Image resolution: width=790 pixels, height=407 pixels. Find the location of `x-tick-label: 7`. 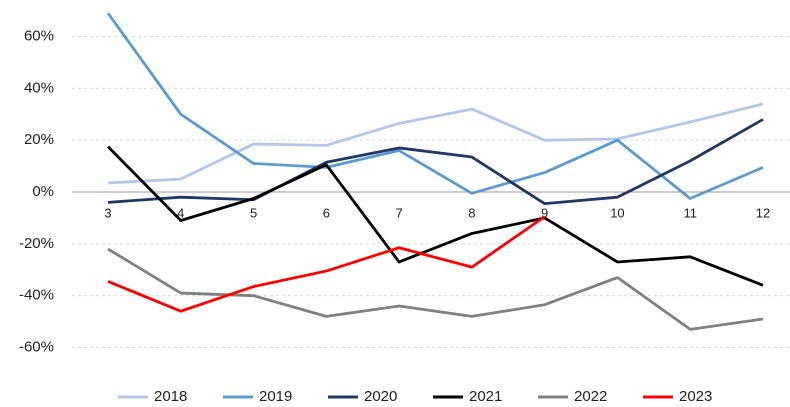

x-tick-label: 7 is located at coordinates (398, 212).